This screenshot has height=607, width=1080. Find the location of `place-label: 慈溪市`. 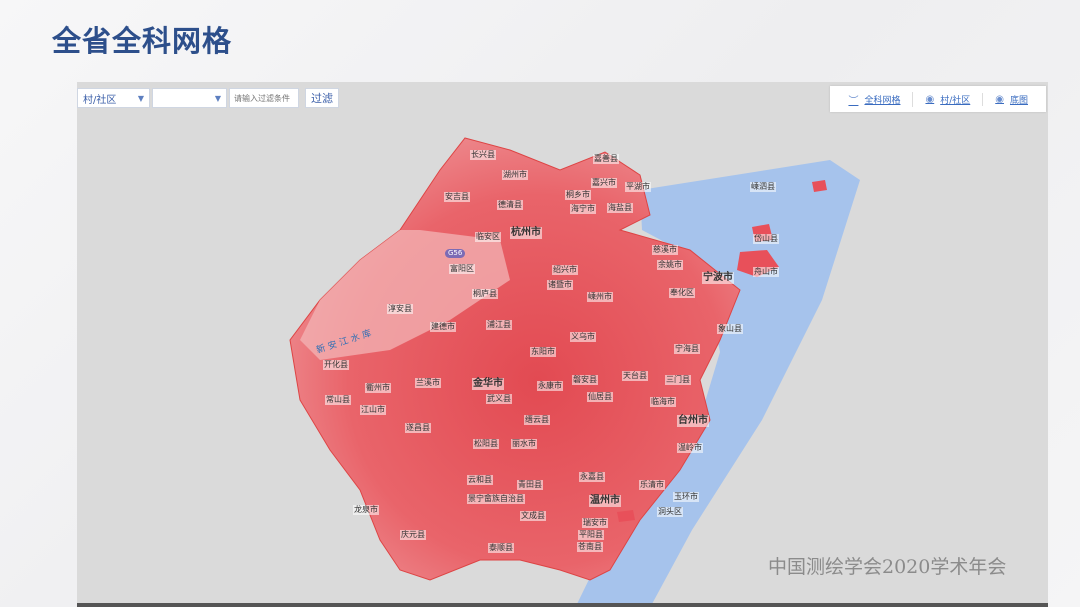

place-label: 慈溪市 is located at coordinates (665, 250).